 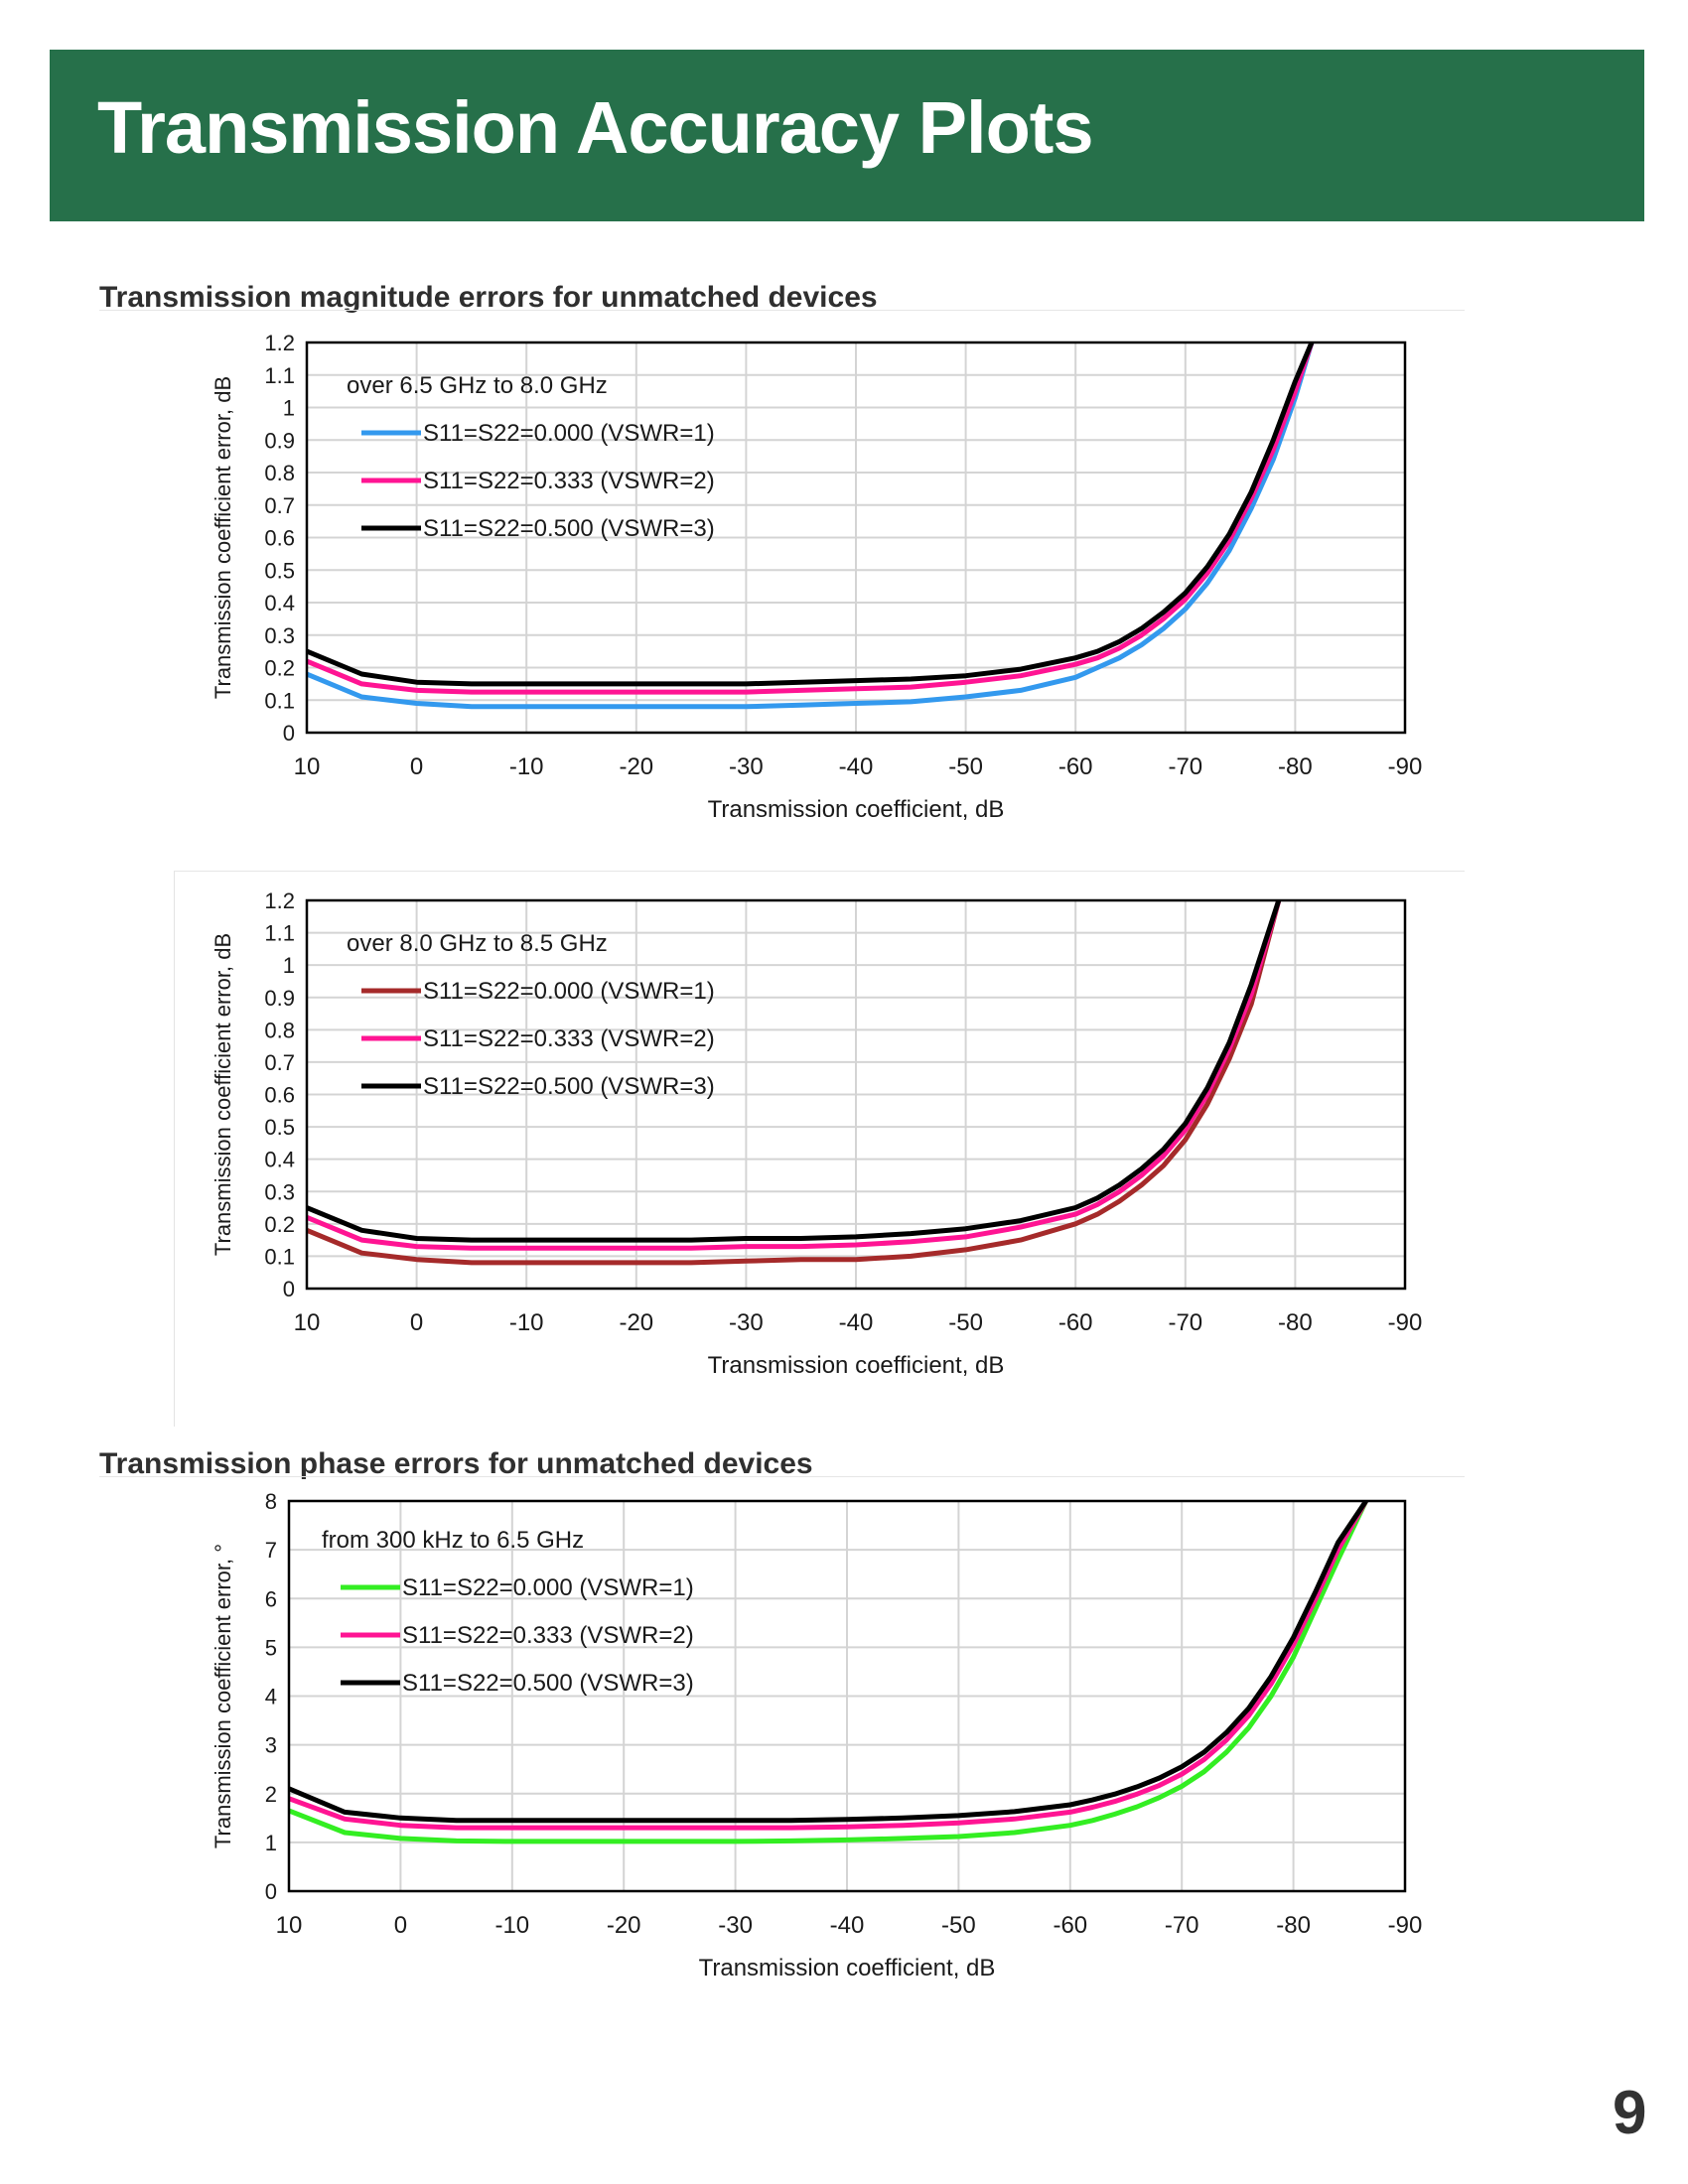 I want to click on y-tick-label: 0.1, so click(x=279, y=1256).